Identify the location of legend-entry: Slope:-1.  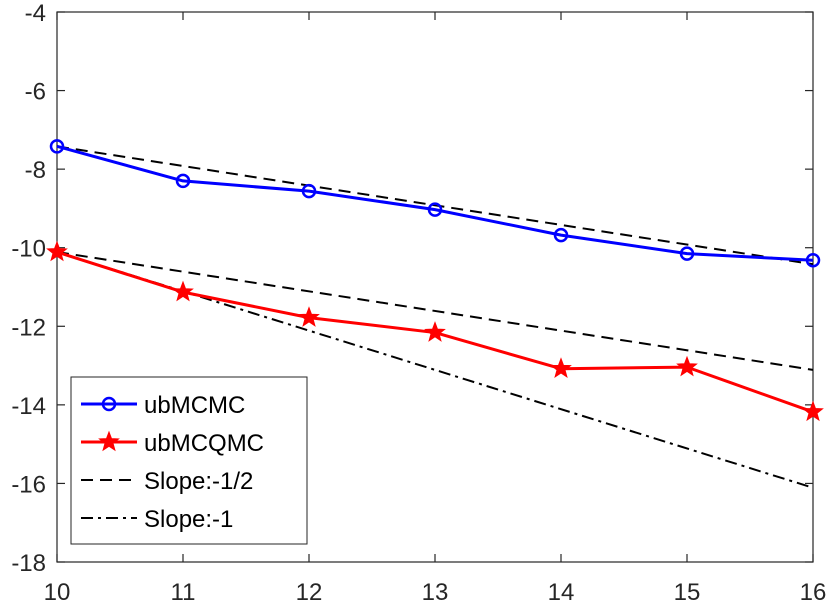
(157, 519).